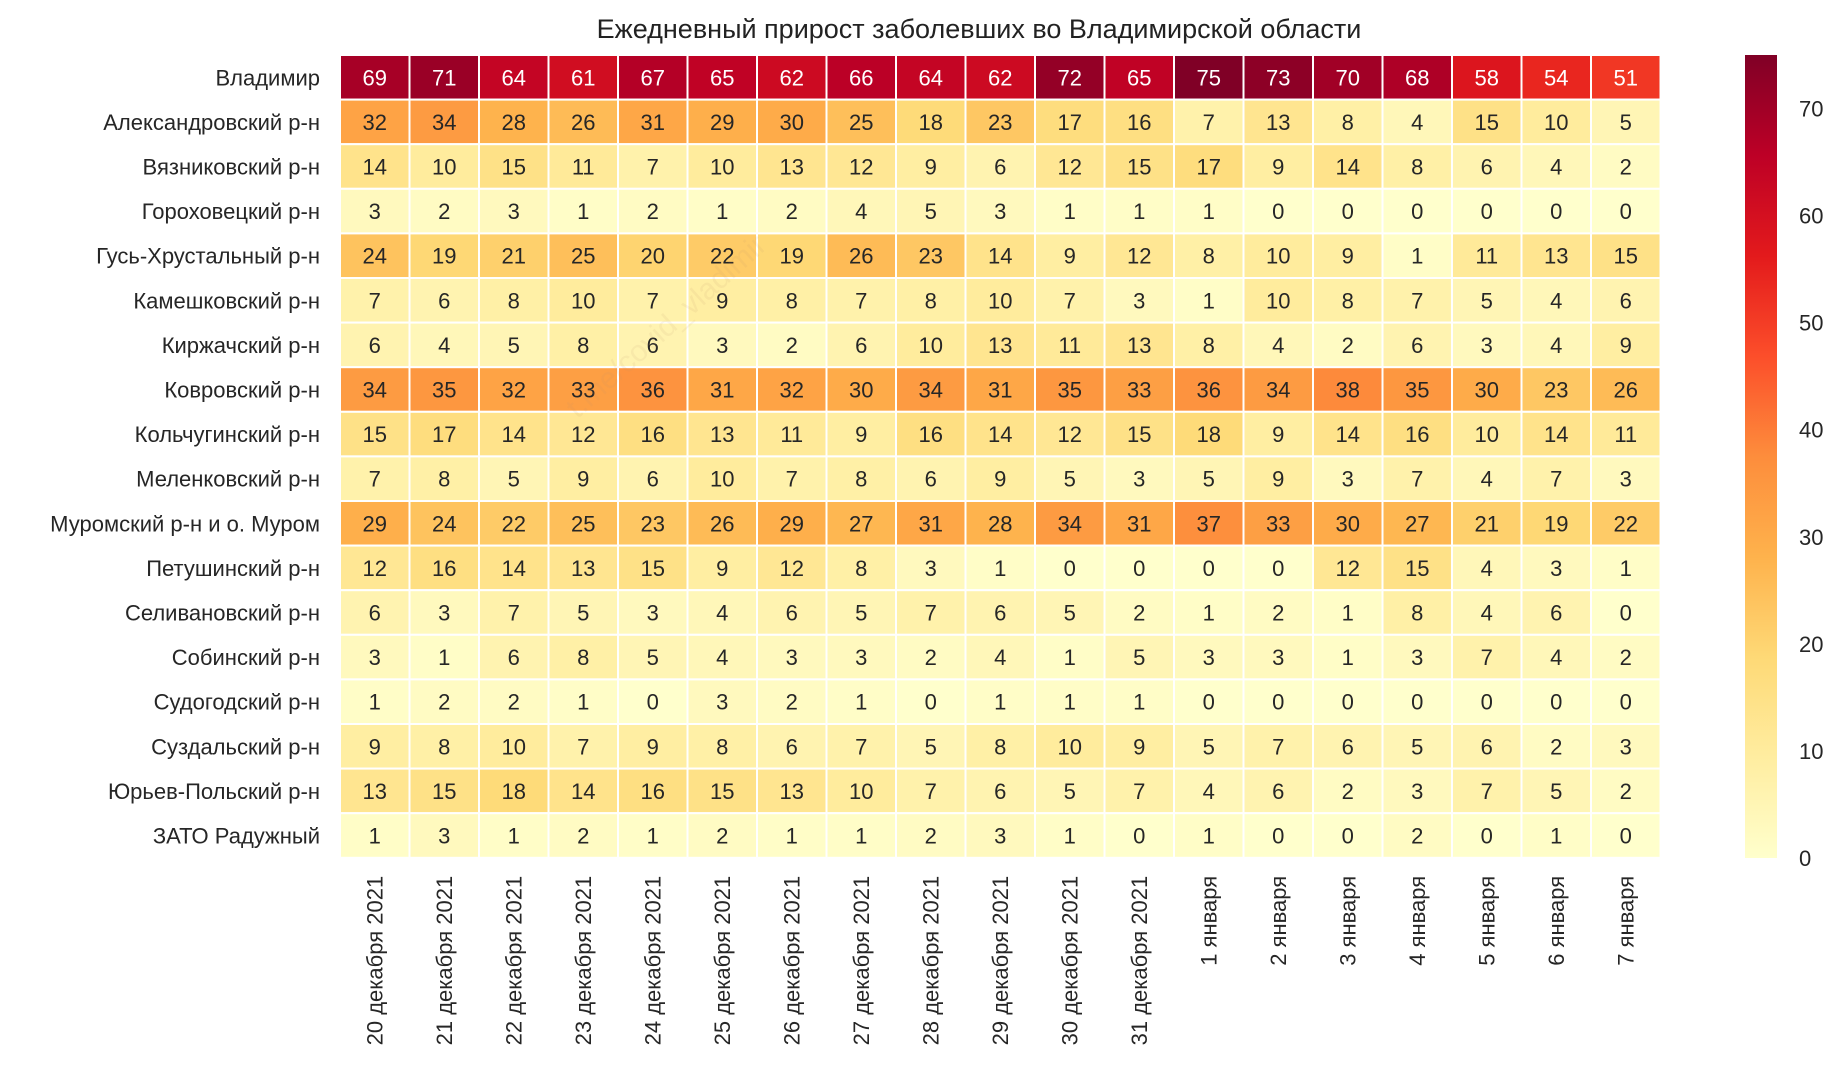  What do you see at coordinates (1487, 568) in the screenshot?
I see `cell-value-label: 4` at bounding box center [1487, 568].